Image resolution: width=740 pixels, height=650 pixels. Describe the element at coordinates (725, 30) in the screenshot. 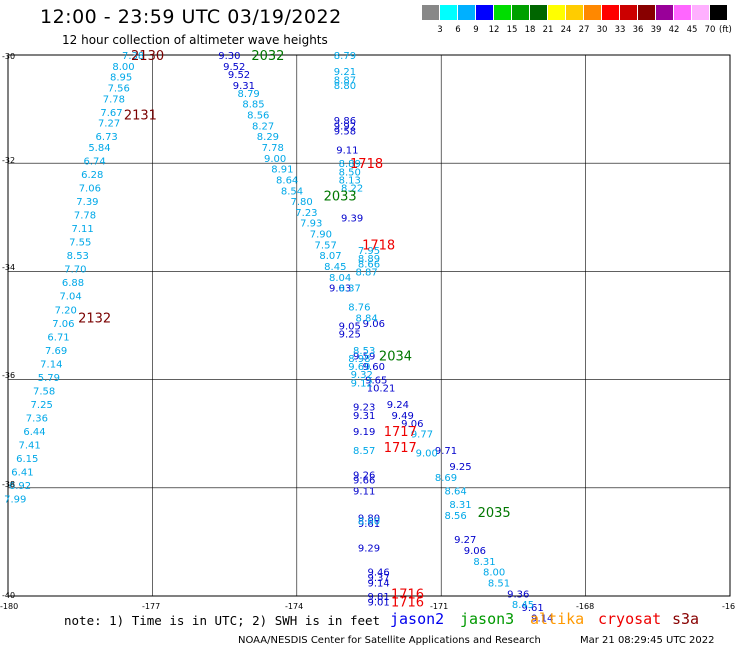

I see `colorbar-unit: (ft)` at that location.